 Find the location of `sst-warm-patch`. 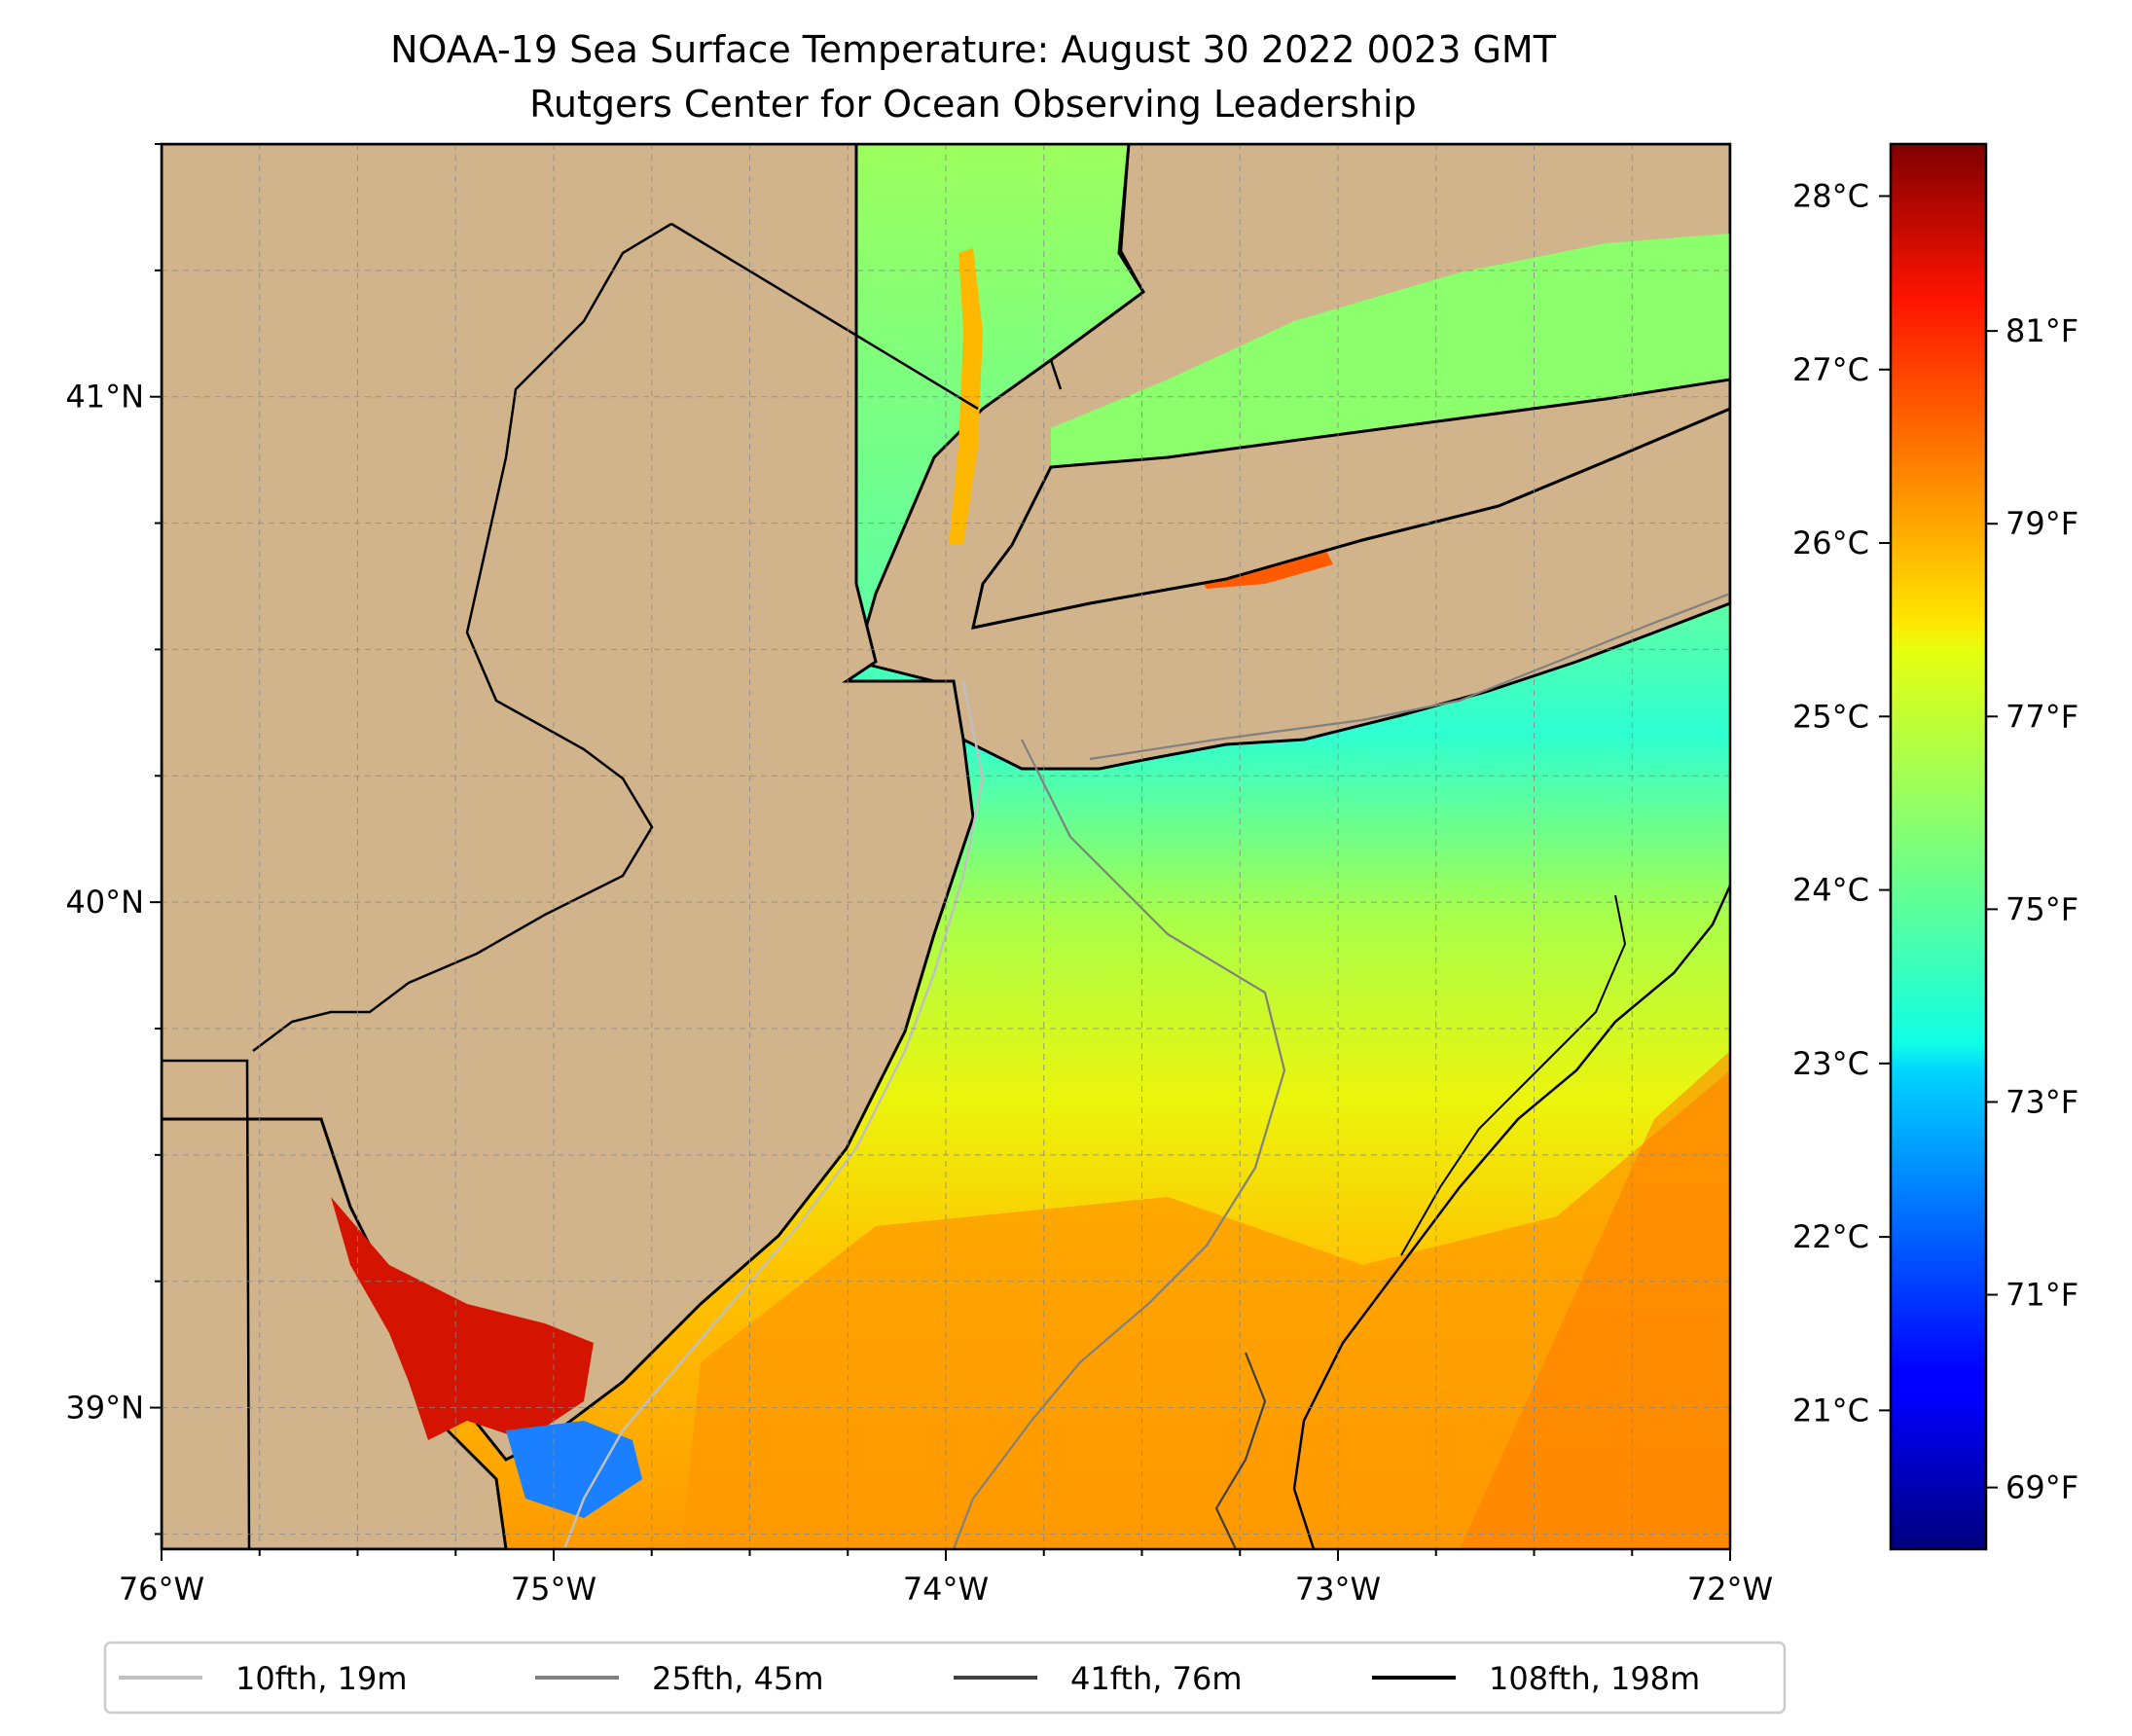

sst-warm-patch is located at coordinates (1206, 1310).